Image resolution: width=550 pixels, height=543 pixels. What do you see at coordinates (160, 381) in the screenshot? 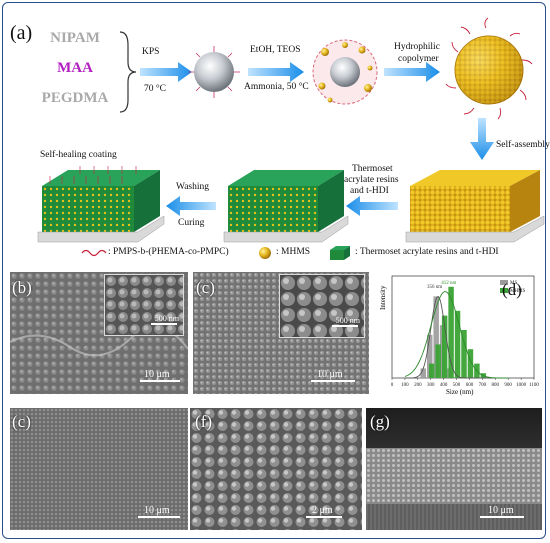
I see `scalebar-b-line` at bounding box center [160, 381].